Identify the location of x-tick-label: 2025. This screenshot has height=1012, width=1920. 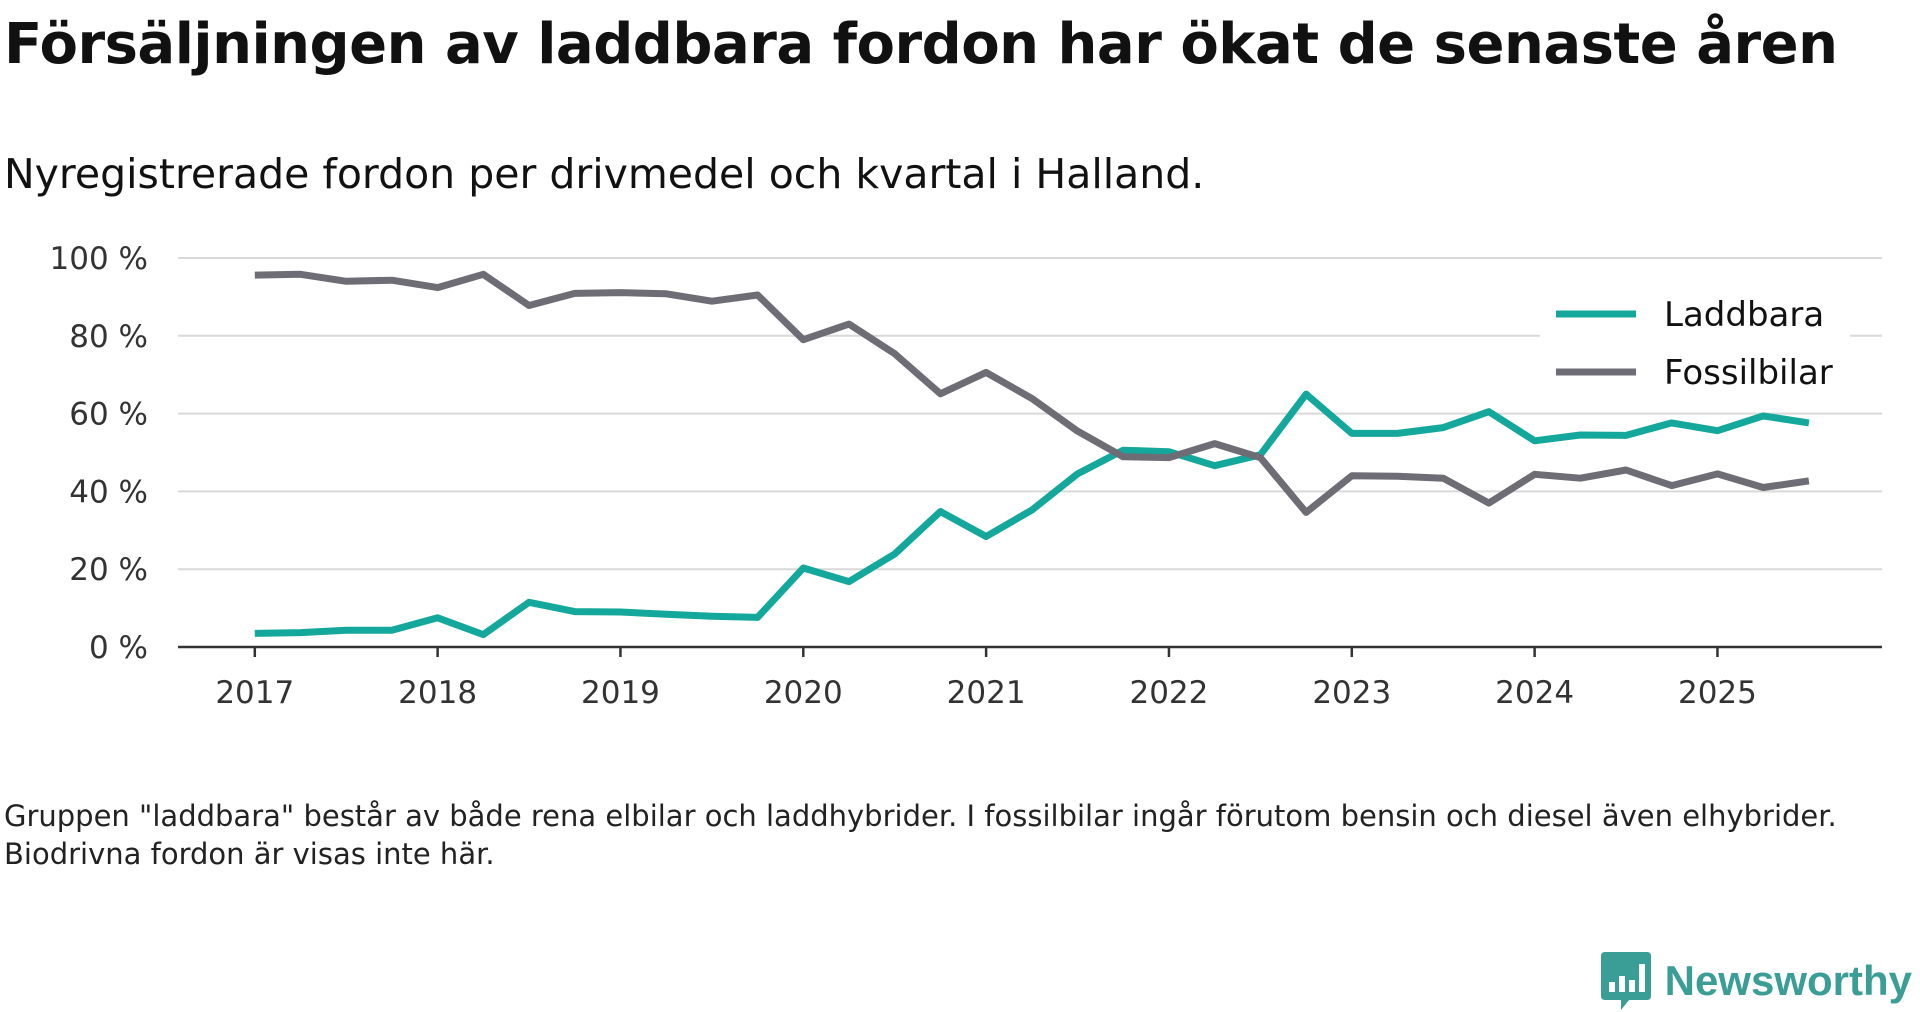
(1717, 693).